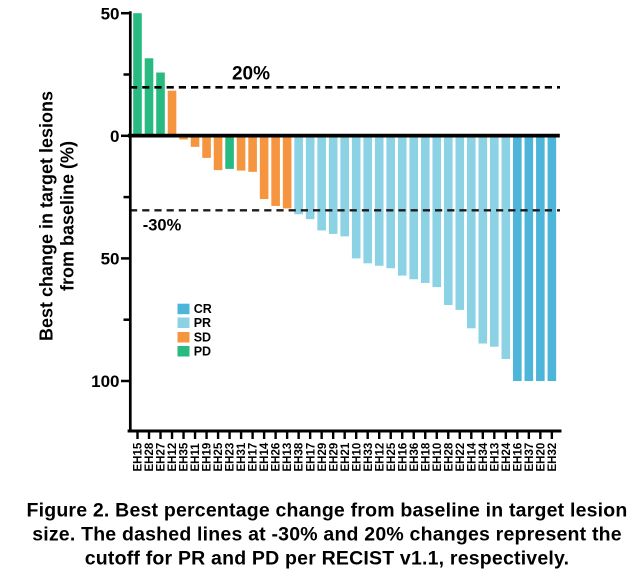 The width and height of the screenshot is (631, 581). Describe the element at coordinates (553, 457) in the screenshot. I see `svg-text: EH32` at that location.